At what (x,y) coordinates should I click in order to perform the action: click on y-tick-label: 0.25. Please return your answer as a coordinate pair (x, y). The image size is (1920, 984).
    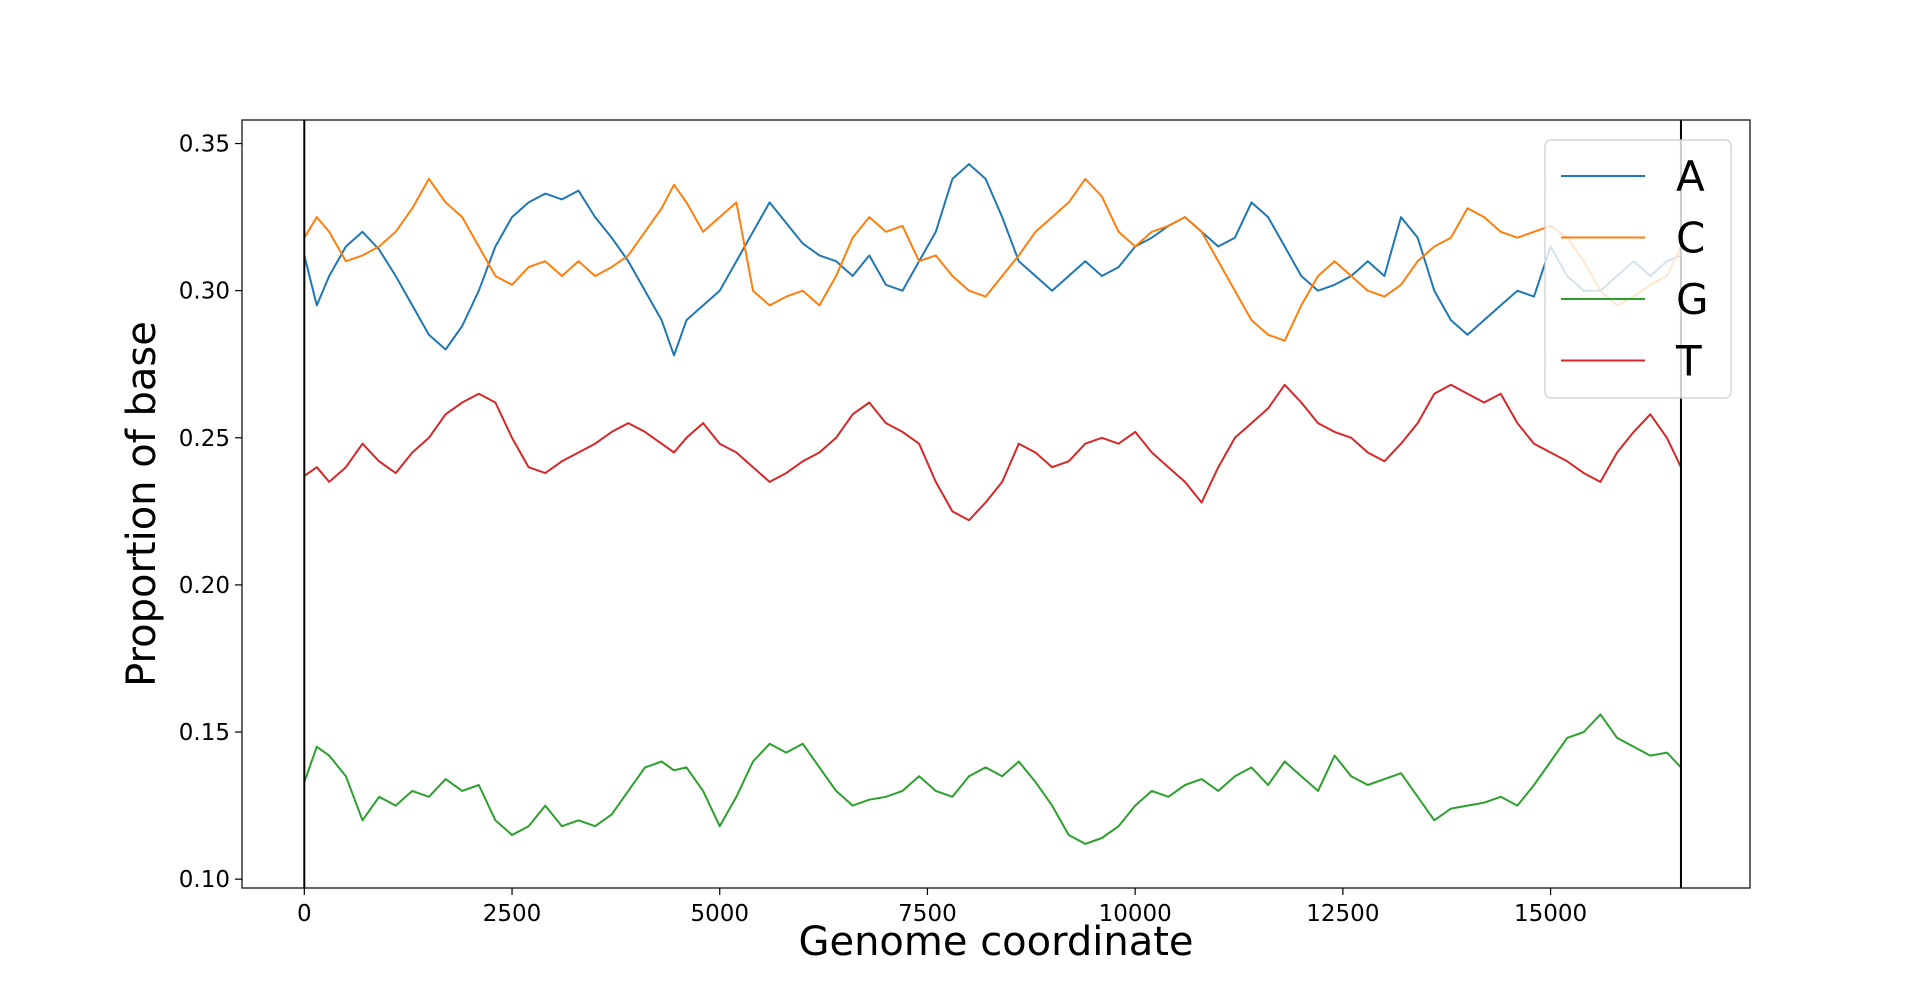
    Looking at the image, I should click on (204, 439).